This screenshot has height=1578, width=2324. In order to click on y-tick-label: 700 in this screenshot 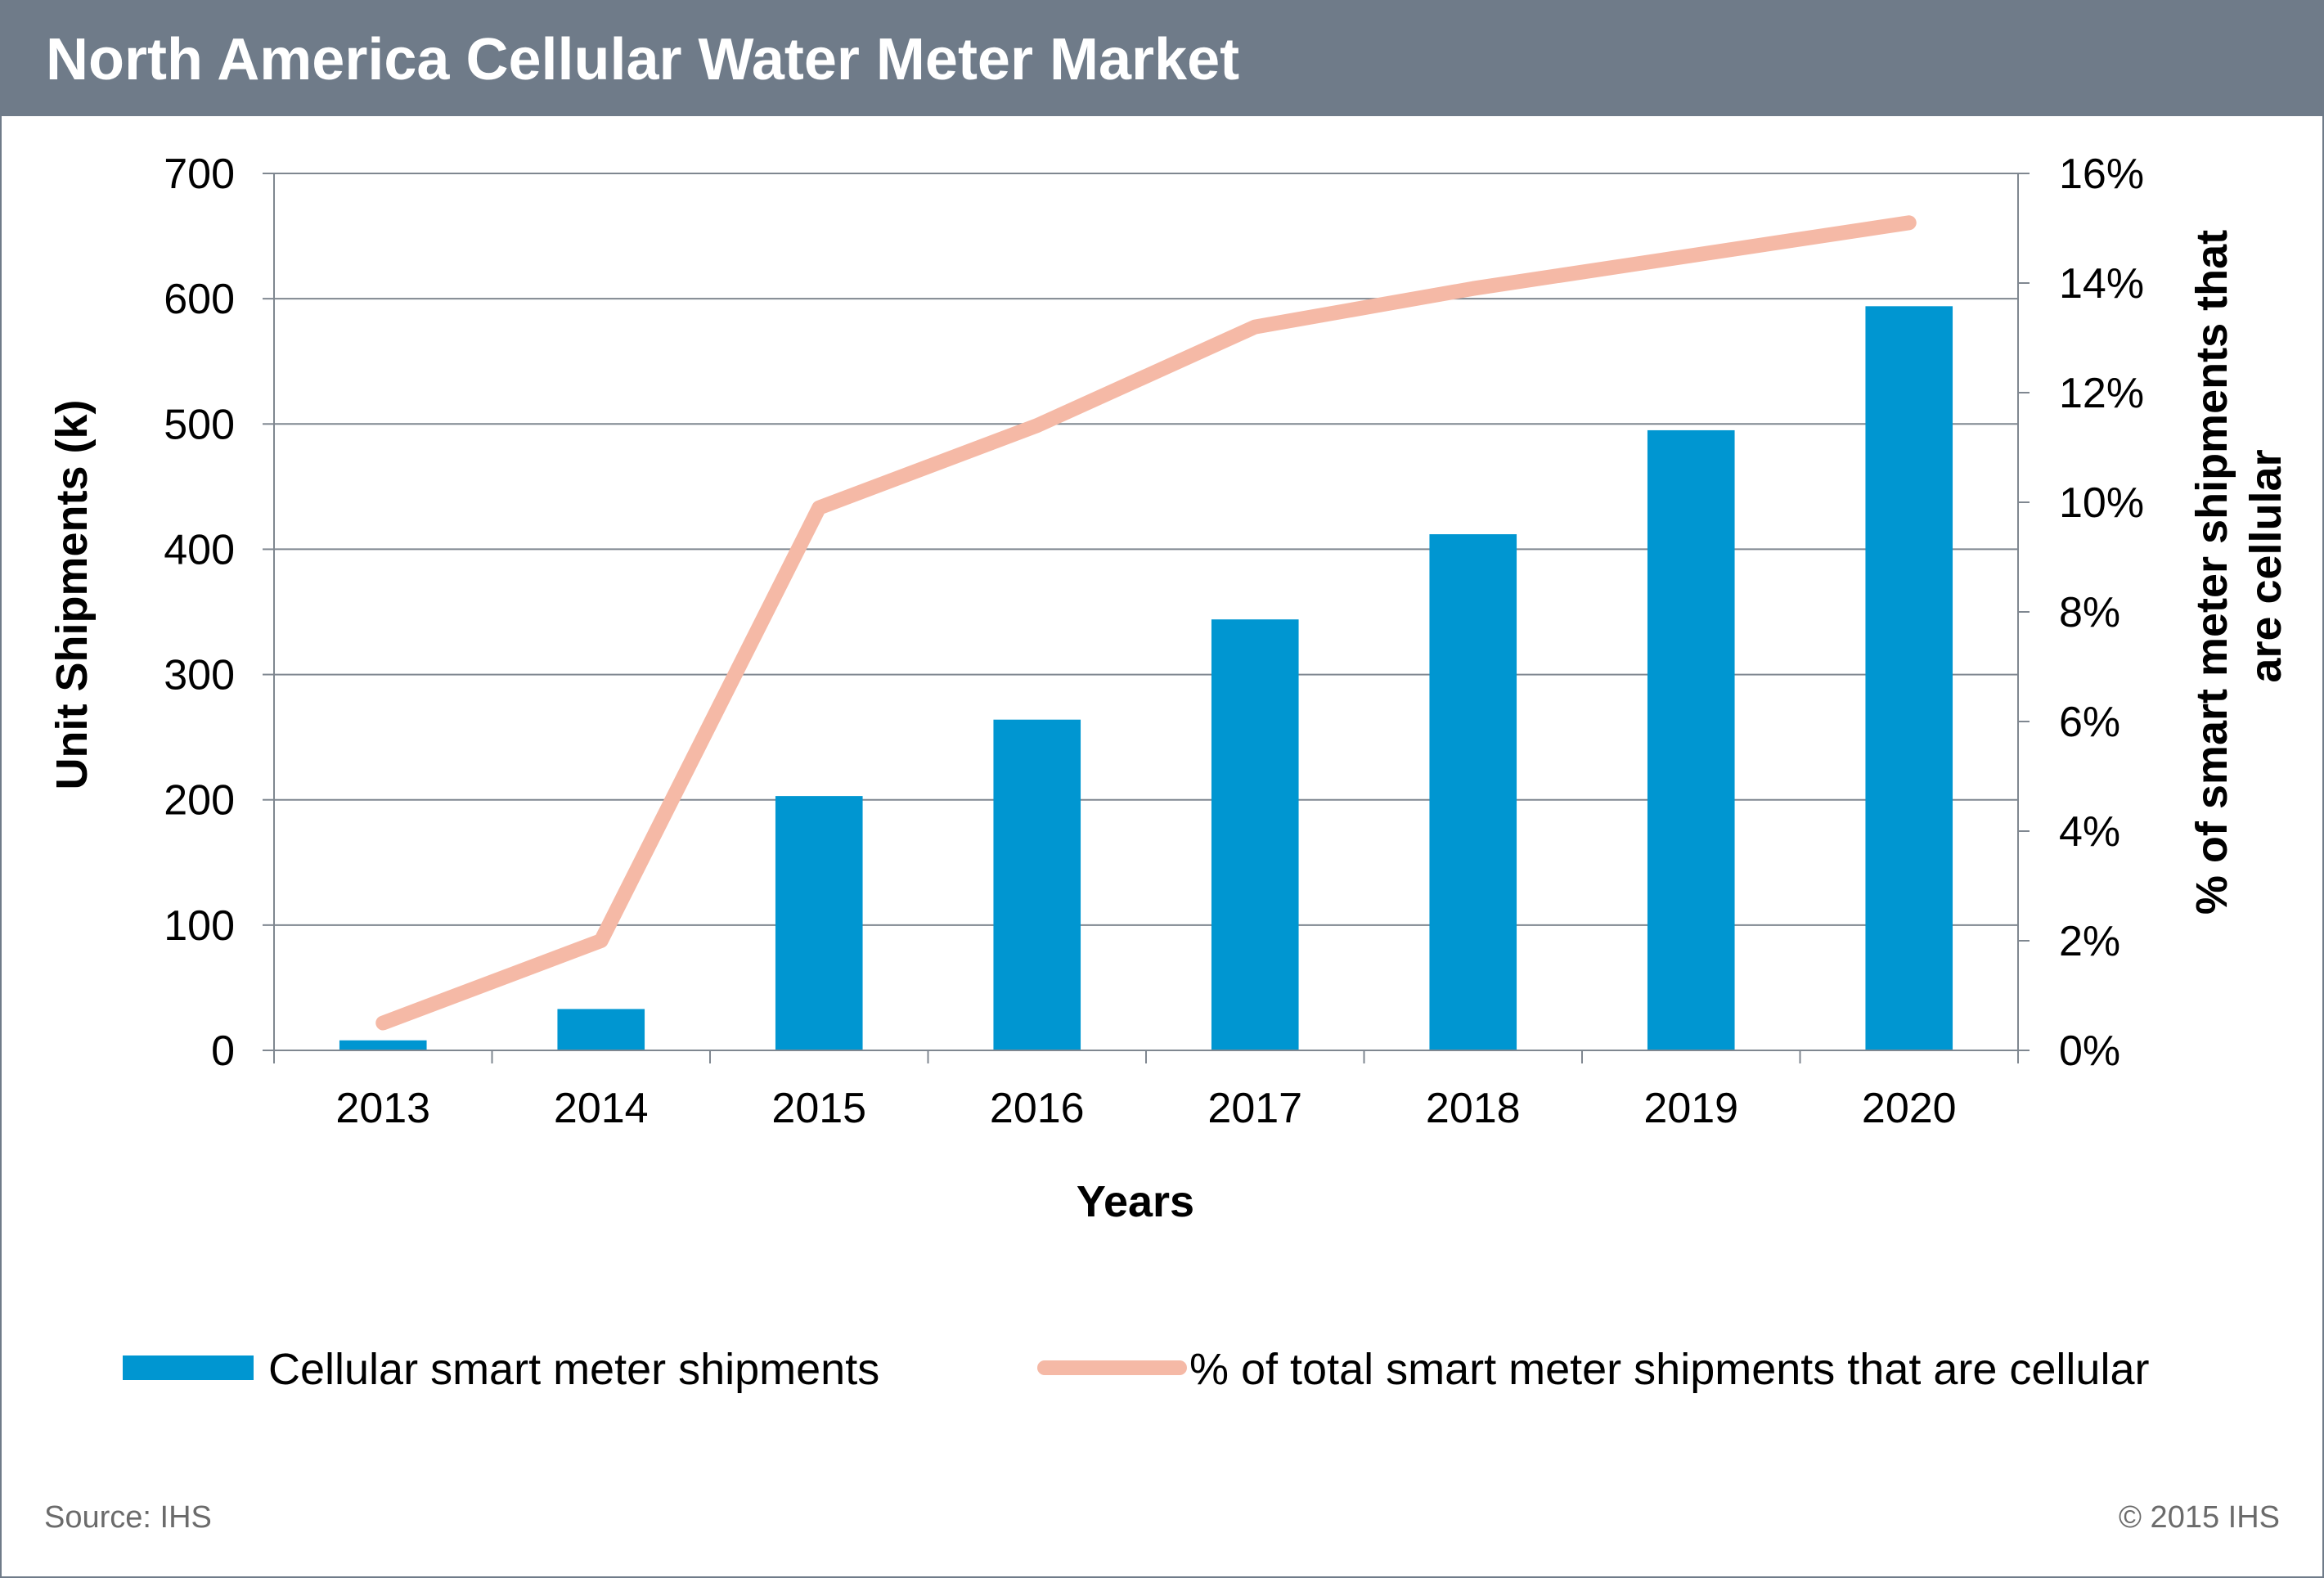, I will do `click(199, 174)`.